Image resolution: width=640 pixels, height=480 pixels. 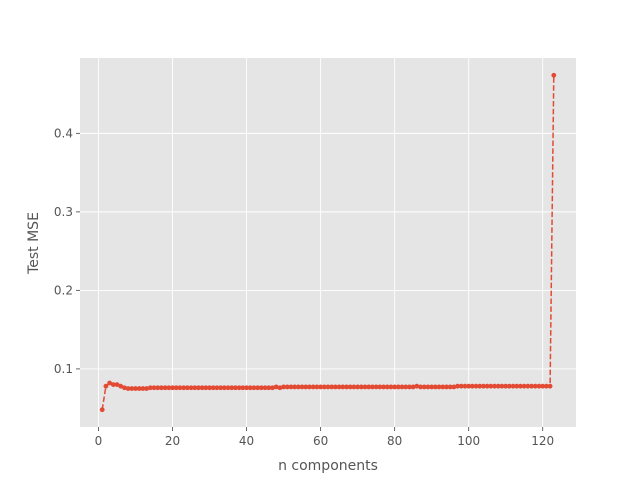 What do you see at coordinates (542, 441) in the screenshot?
I see `x-tick-label: 120` at bounding box center [542, 441].